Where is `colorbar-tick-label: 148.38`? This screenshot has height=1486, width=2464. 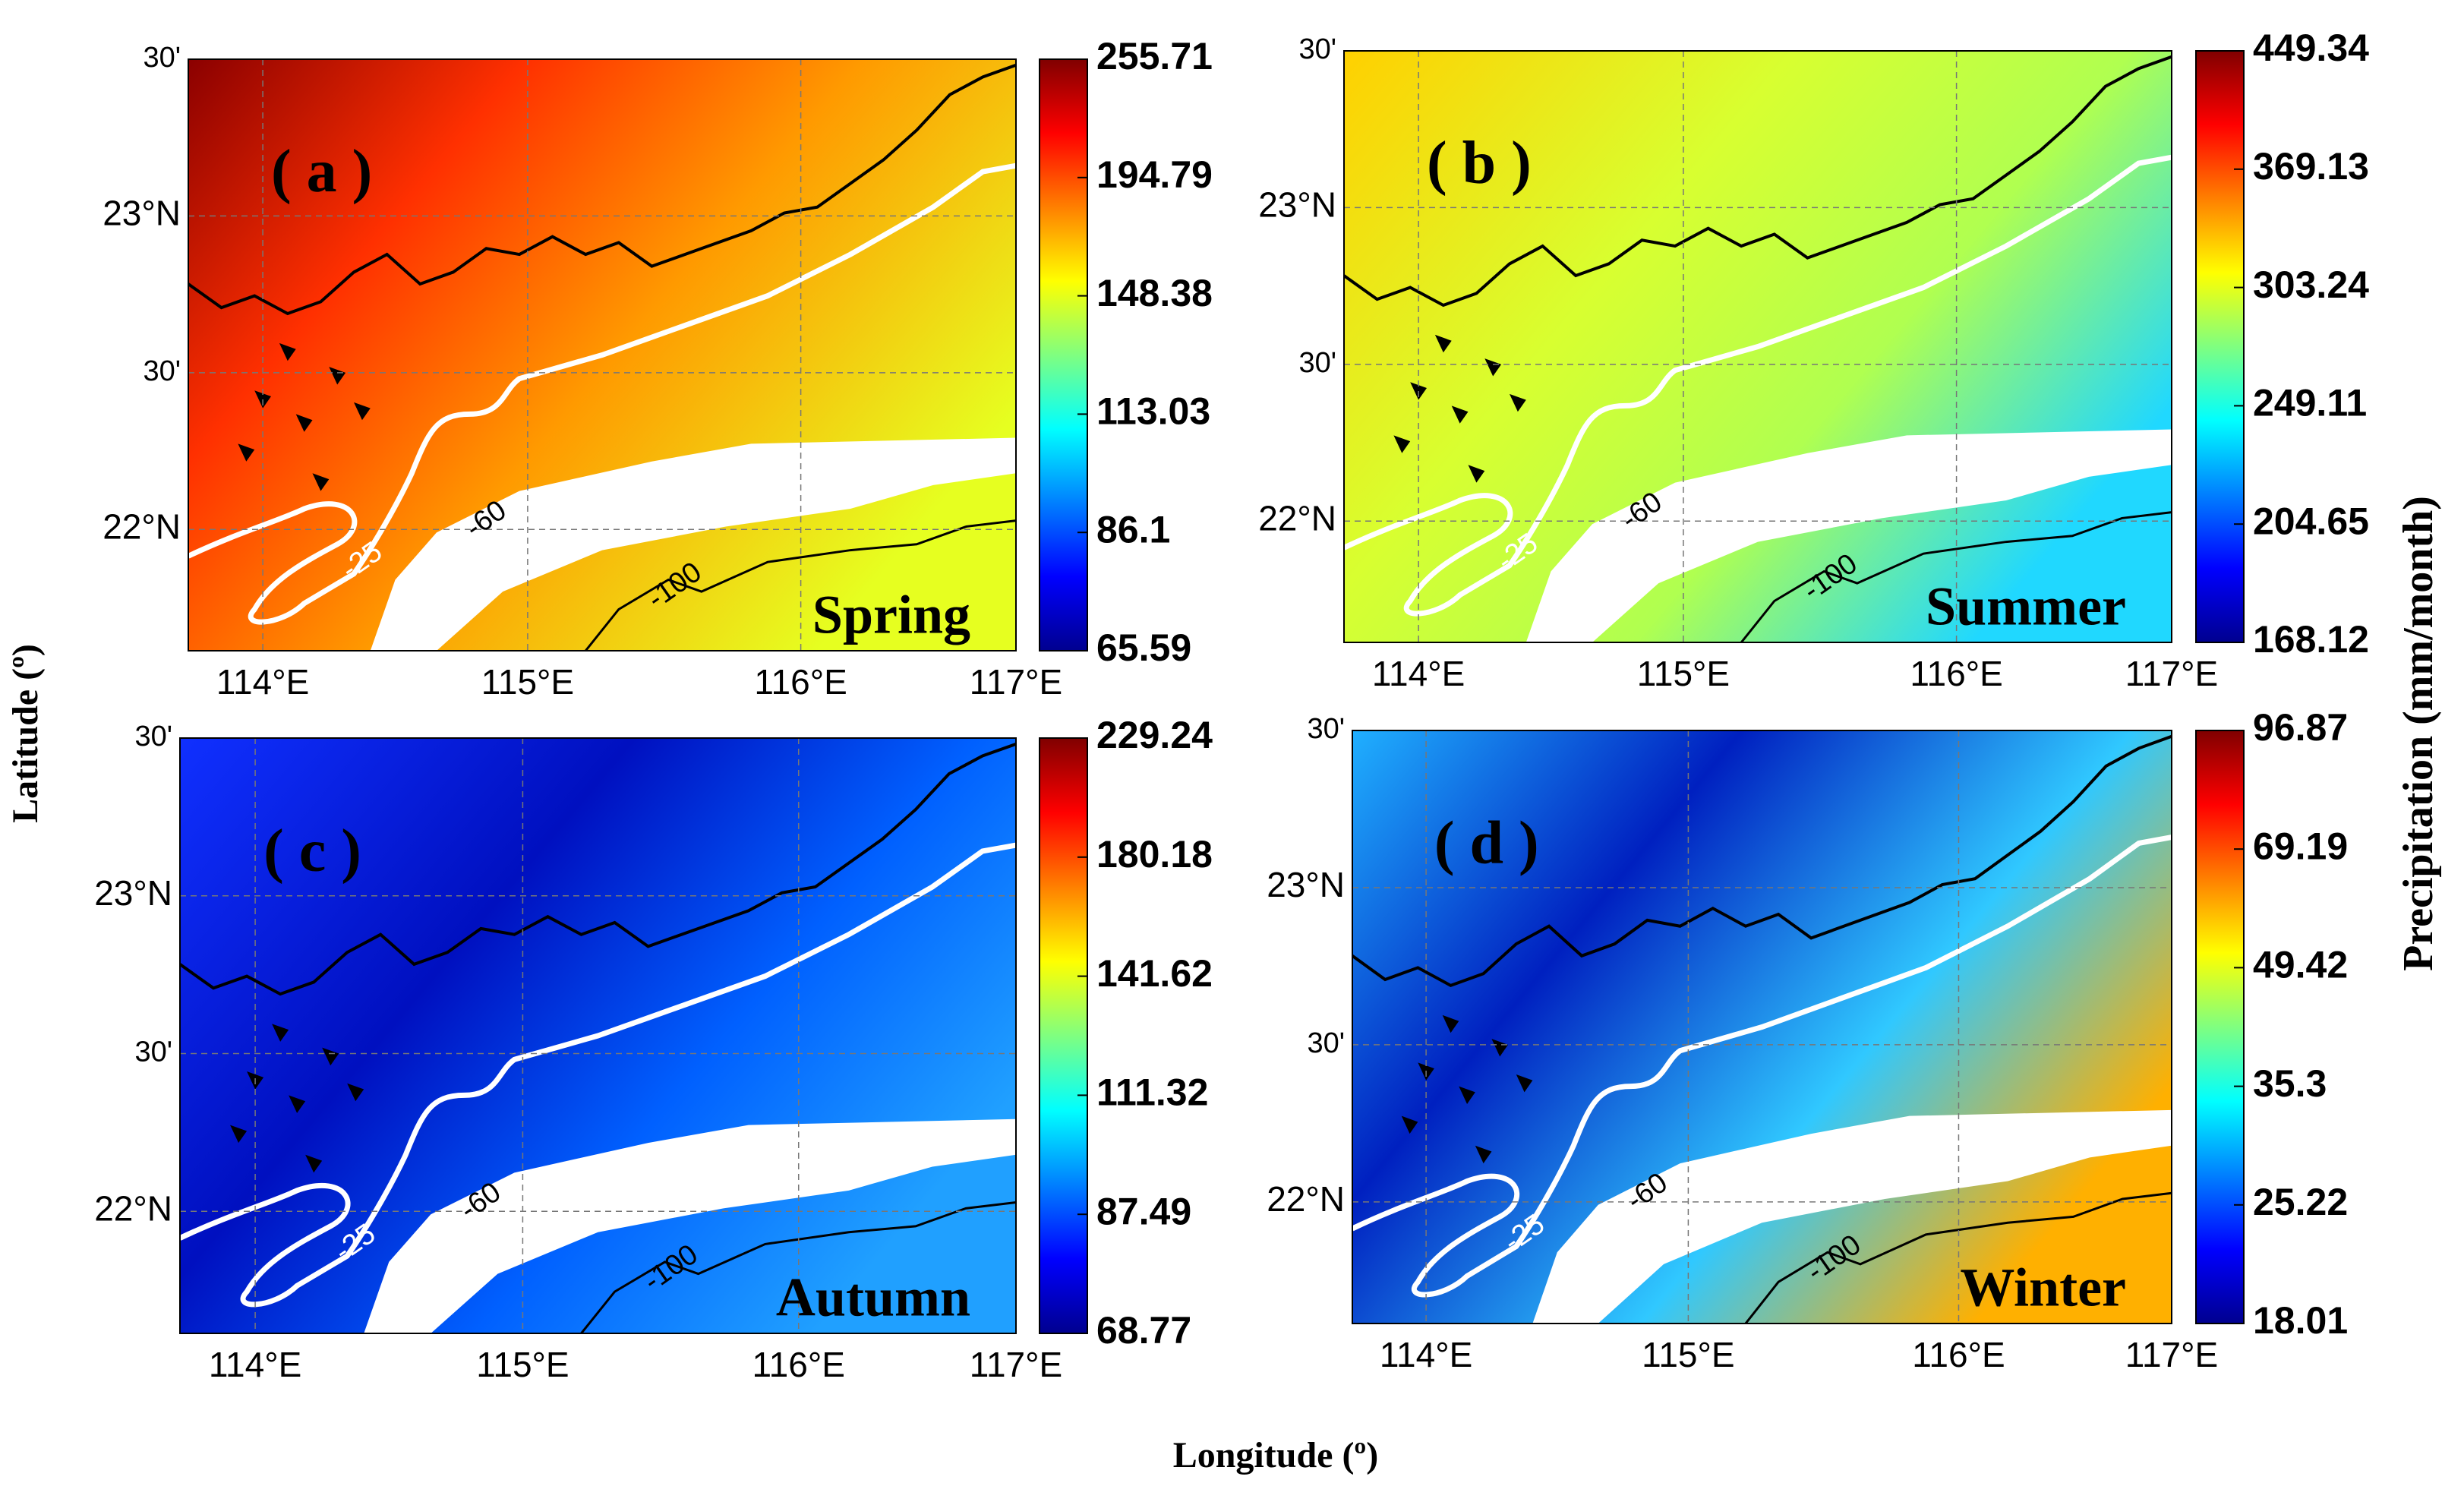
colorbar-tick-label: 148.38 is located at coordinates (1154, 293).